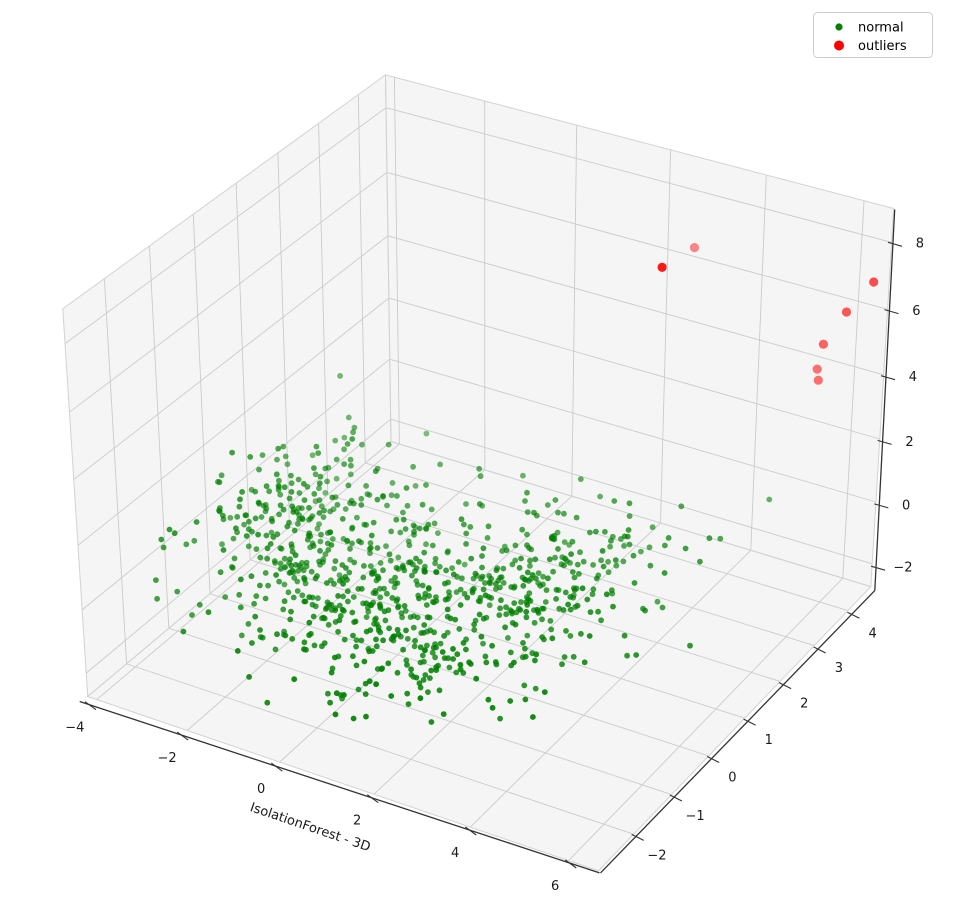 The image size is (953, 923). What do you see at coordinates (74, 728) in the screenshot?
I see `x-tick-label: −4` at bounding box center [74, 728].